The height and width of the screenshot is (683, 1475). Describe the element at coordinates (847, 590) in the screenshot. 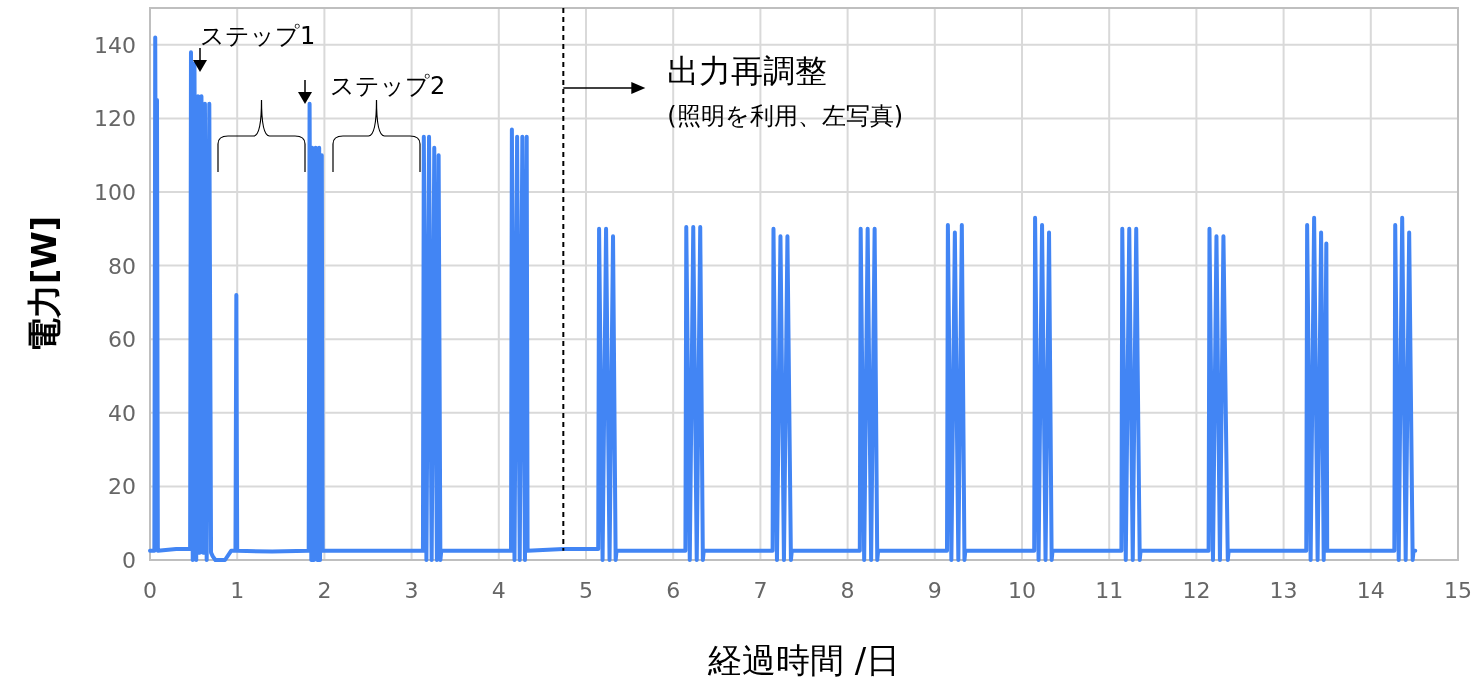

I see `x-tick-label: 8` at that location.